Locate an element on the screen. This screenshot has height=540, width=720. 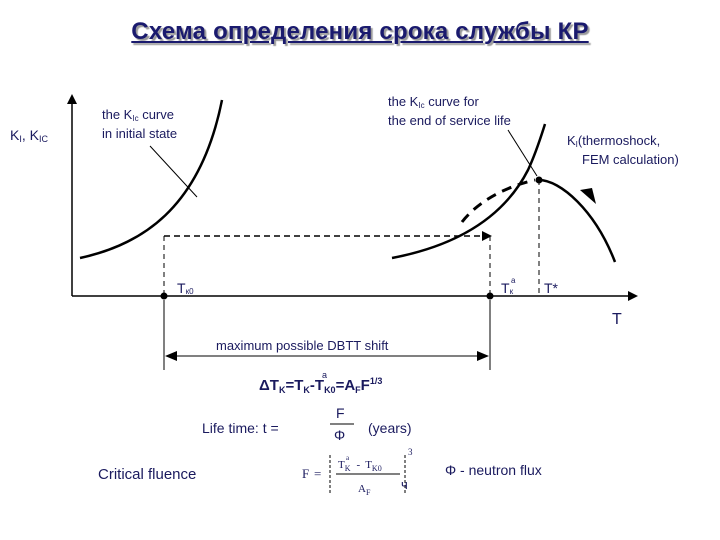
life-time-label: Life time: t = is located at coordinates (240, 428).